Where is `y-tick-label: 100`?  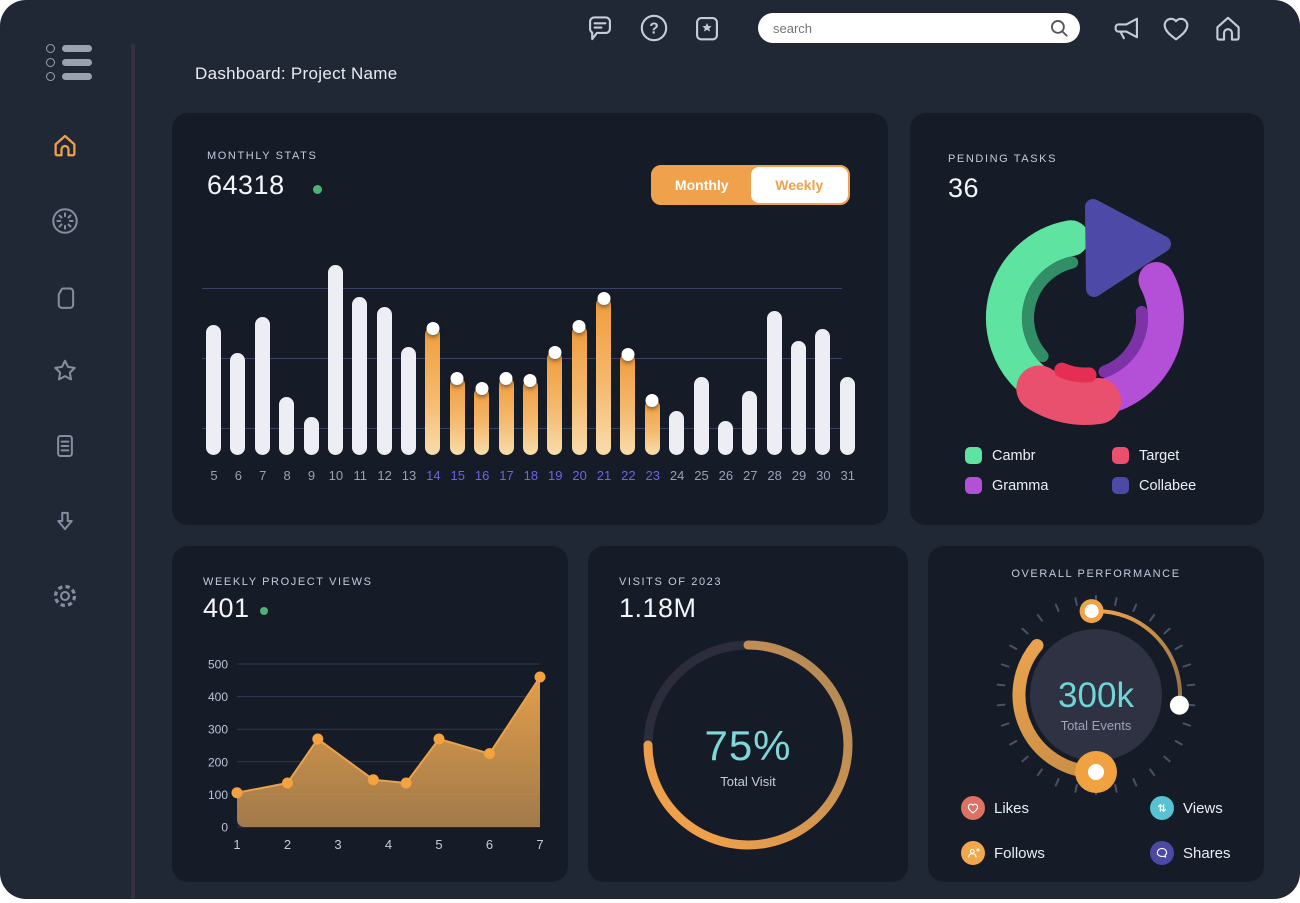 y-tick-label: 100 is located at coordinates (218, 795).